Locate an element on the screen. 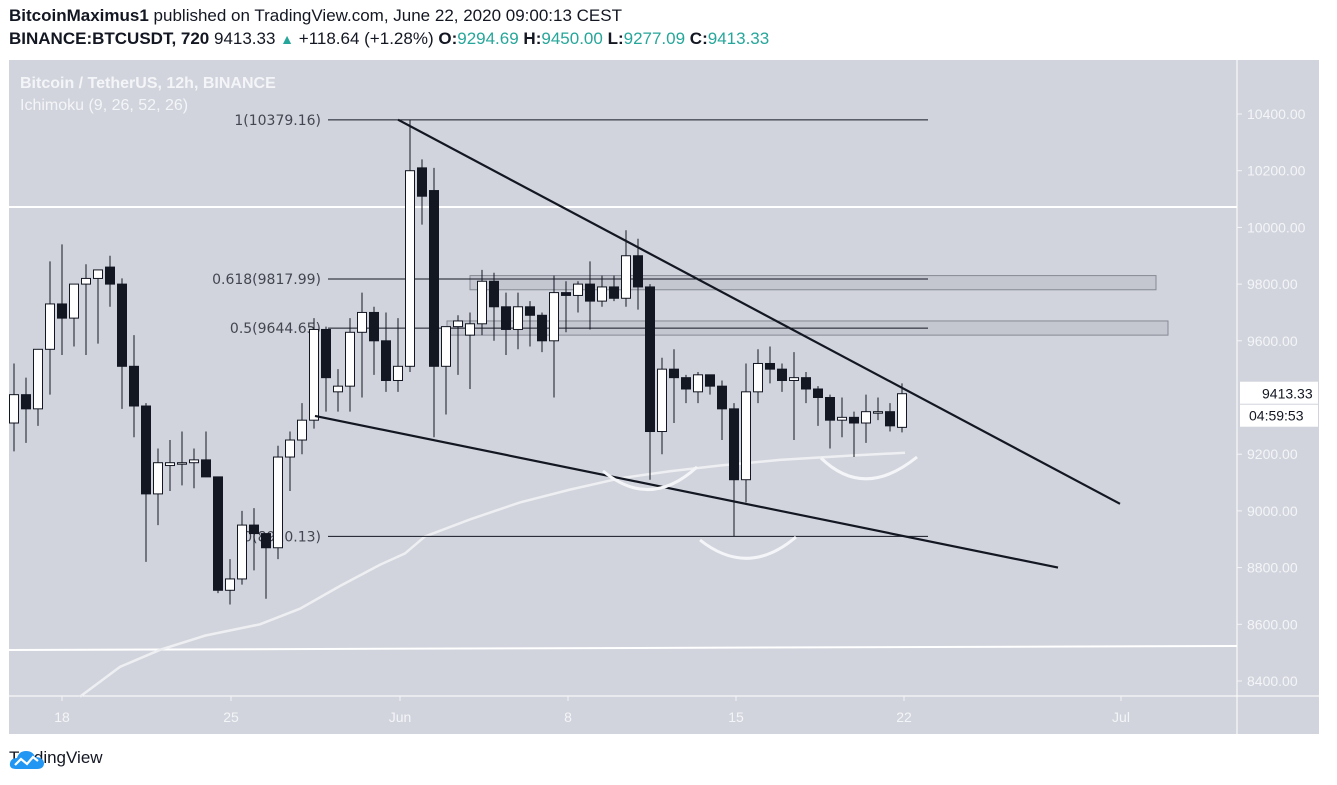  y-tick-label: 8400.00 is located at coordinates (1272, 681).